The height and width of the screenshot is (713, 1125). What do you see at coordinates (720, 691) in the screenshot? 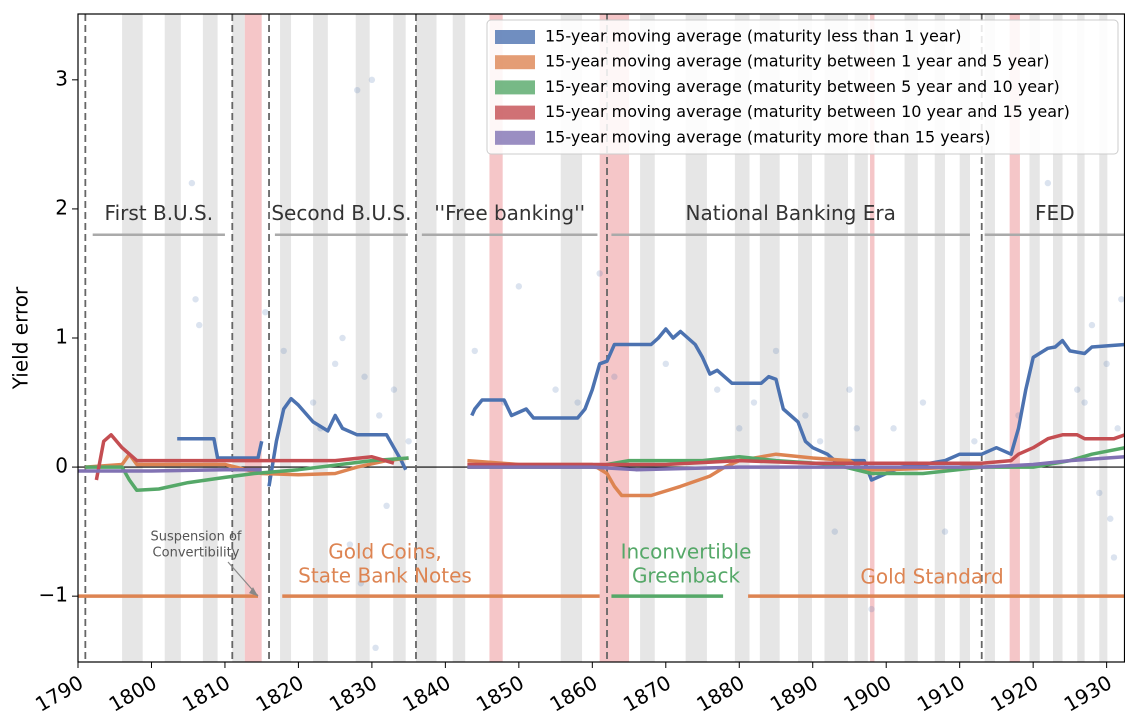
I see `x-tick-label: 1880` at bounding box center [720, 691].